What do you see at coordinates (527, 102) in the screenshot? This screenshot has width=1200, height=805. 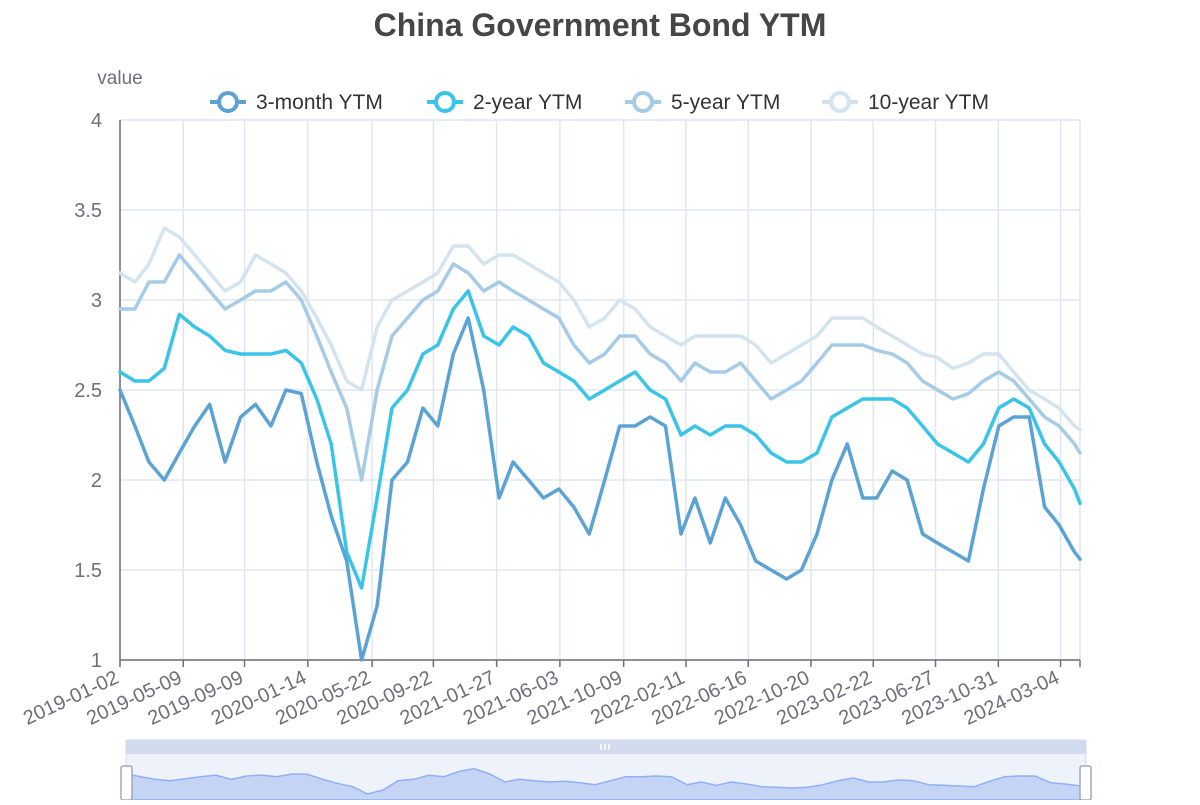 I see `legend-label: 2-year YTM` at bounding box center [527, 102].